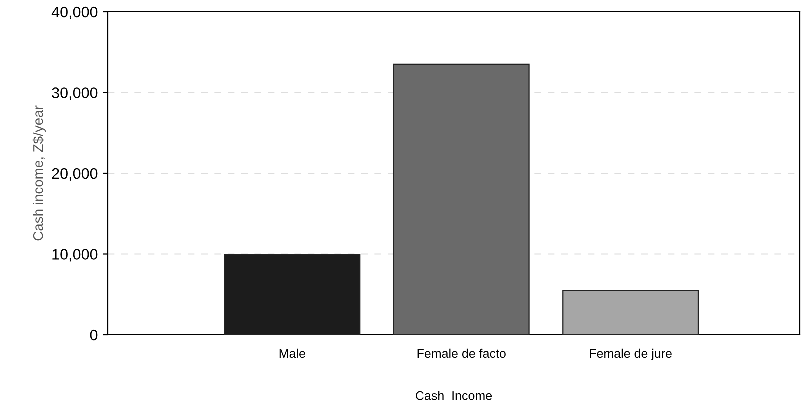 The width and height of the screenshot is (805, 413). What do you see at coordinates (293, 353) in the screenshot?
I see `x-tick-label: Male` at bounding box center [293, 353].